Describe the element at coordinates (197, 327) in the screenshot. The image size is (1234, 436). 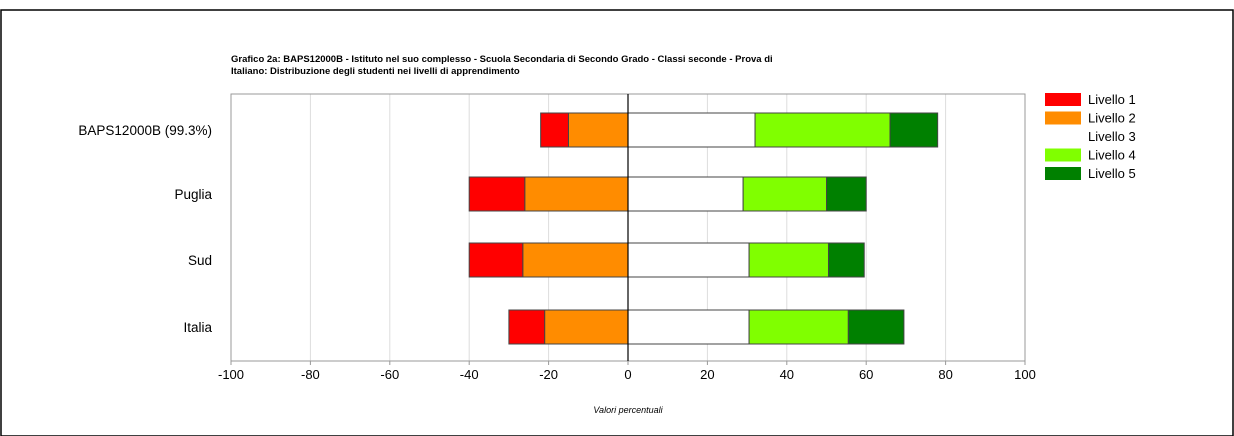
I see `category-label: Italia` at that location.